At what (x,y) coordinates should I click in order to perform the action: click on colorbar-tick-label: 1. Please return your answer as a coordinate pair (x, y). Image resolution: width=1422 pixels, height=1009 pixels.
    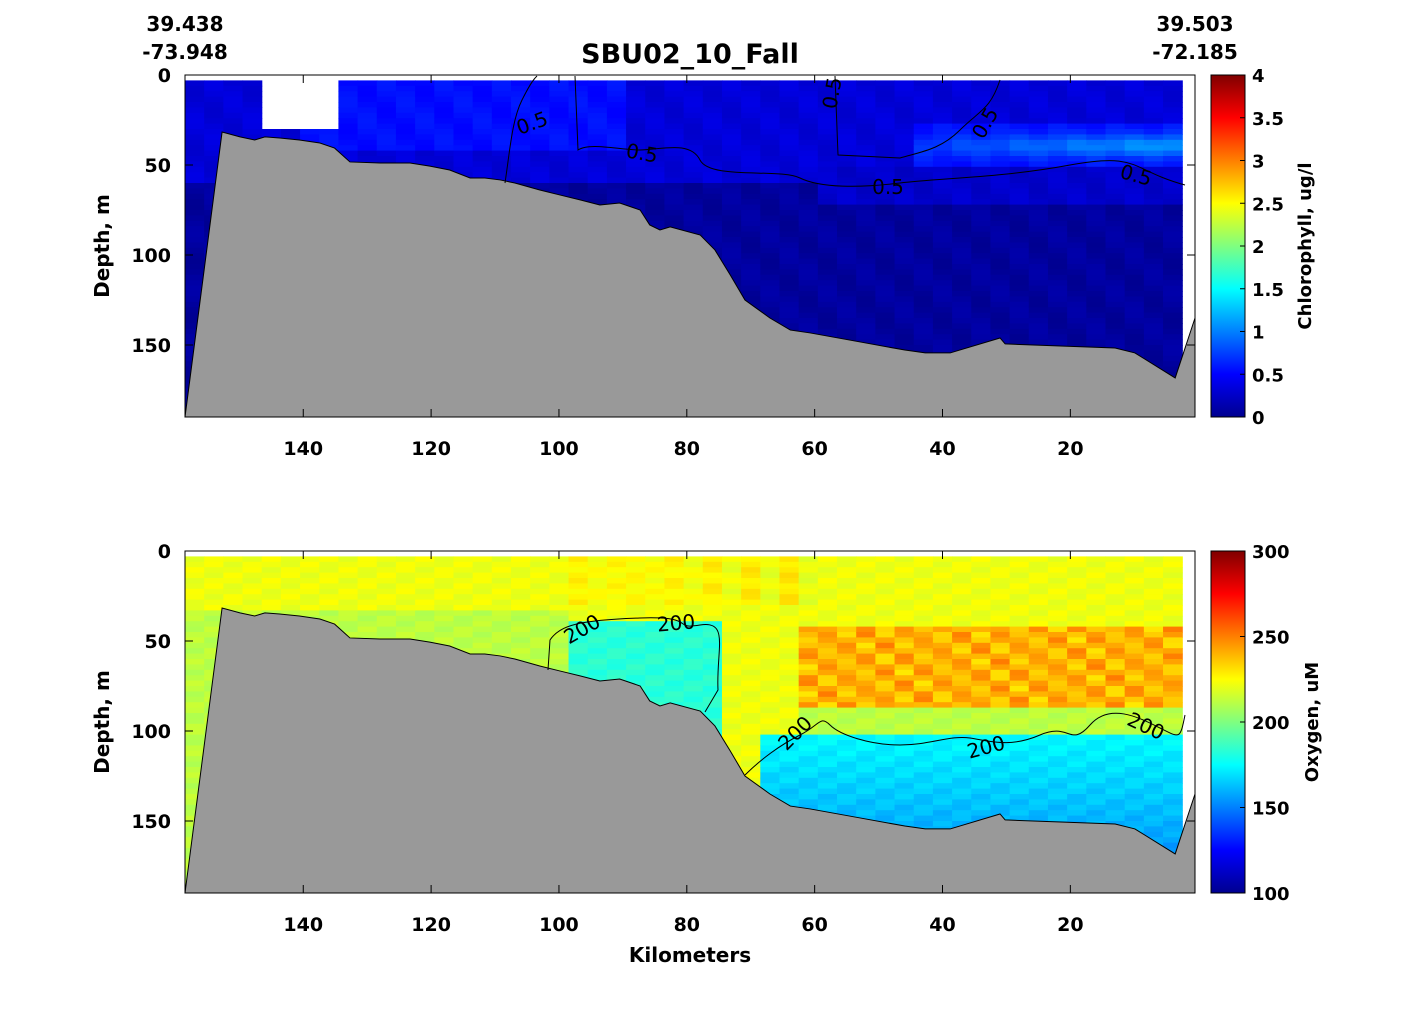
    Looking at the image, I should click on (1258, 333).